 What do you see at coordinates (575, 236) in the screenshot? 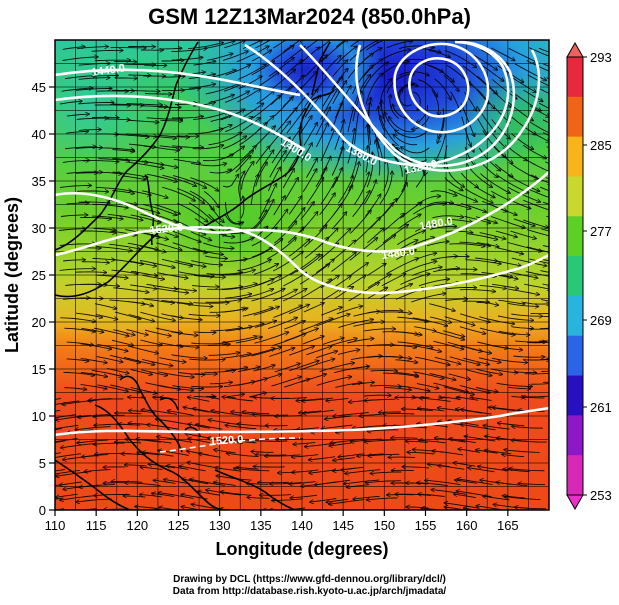
I see `colorbar-segment` at bounding box center [575, 236].